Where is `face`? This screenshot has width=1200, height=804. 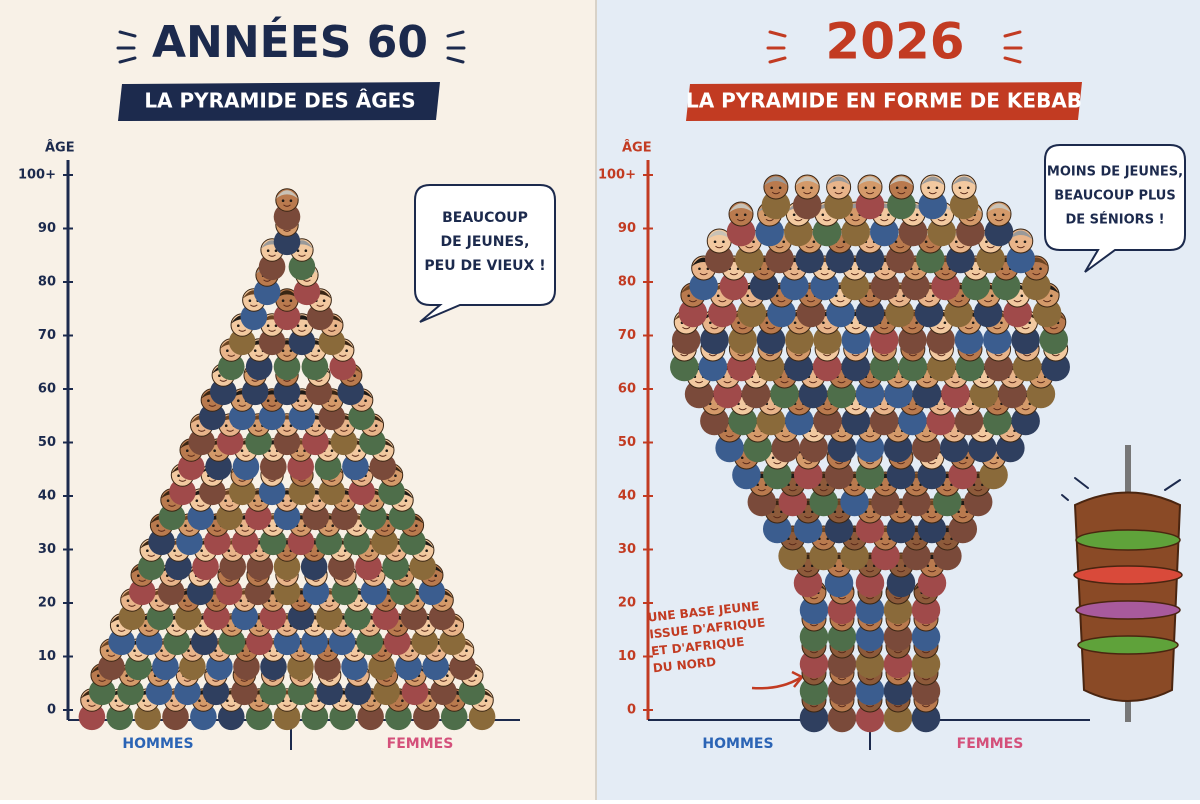
face is located at coordinates (901, 197).